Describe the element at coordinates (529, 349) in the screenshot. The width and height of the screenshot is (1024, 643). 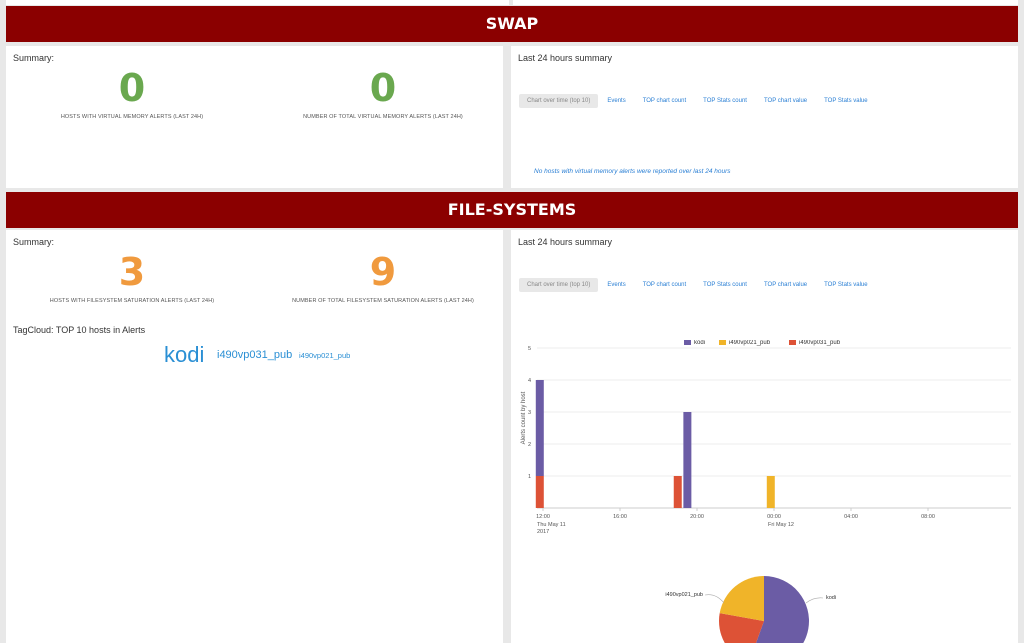
I see `y-tick-label: 5` at that location.